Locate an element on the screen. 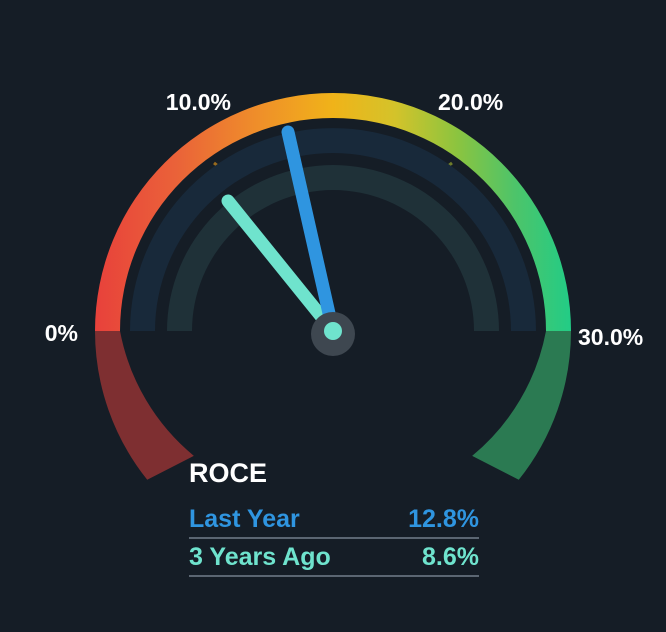 The width and height of the screenshot is (666, 632). gauge-needles is located at coordinates (280, 231).